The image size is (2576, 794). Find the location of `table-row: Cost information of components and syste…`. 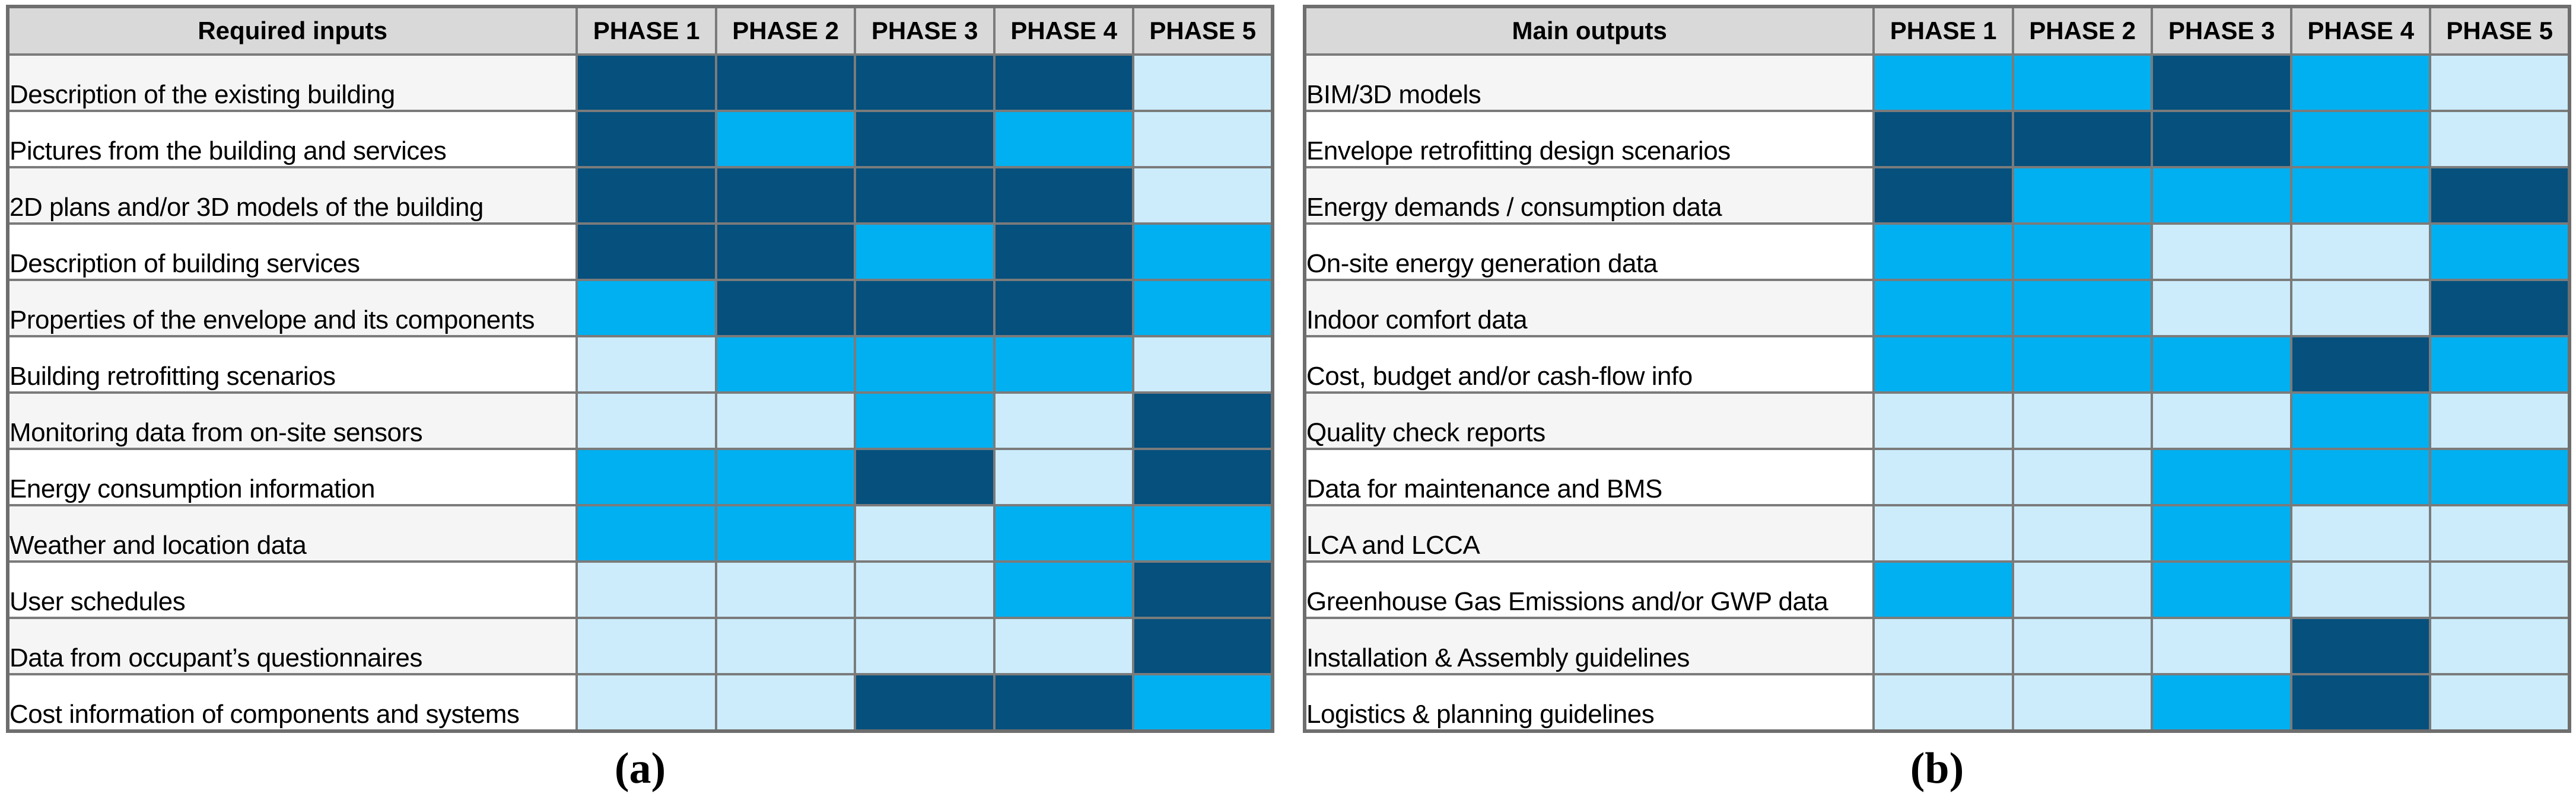

table-row: Cost information of components and syste… is located at coordinates (640, 702).